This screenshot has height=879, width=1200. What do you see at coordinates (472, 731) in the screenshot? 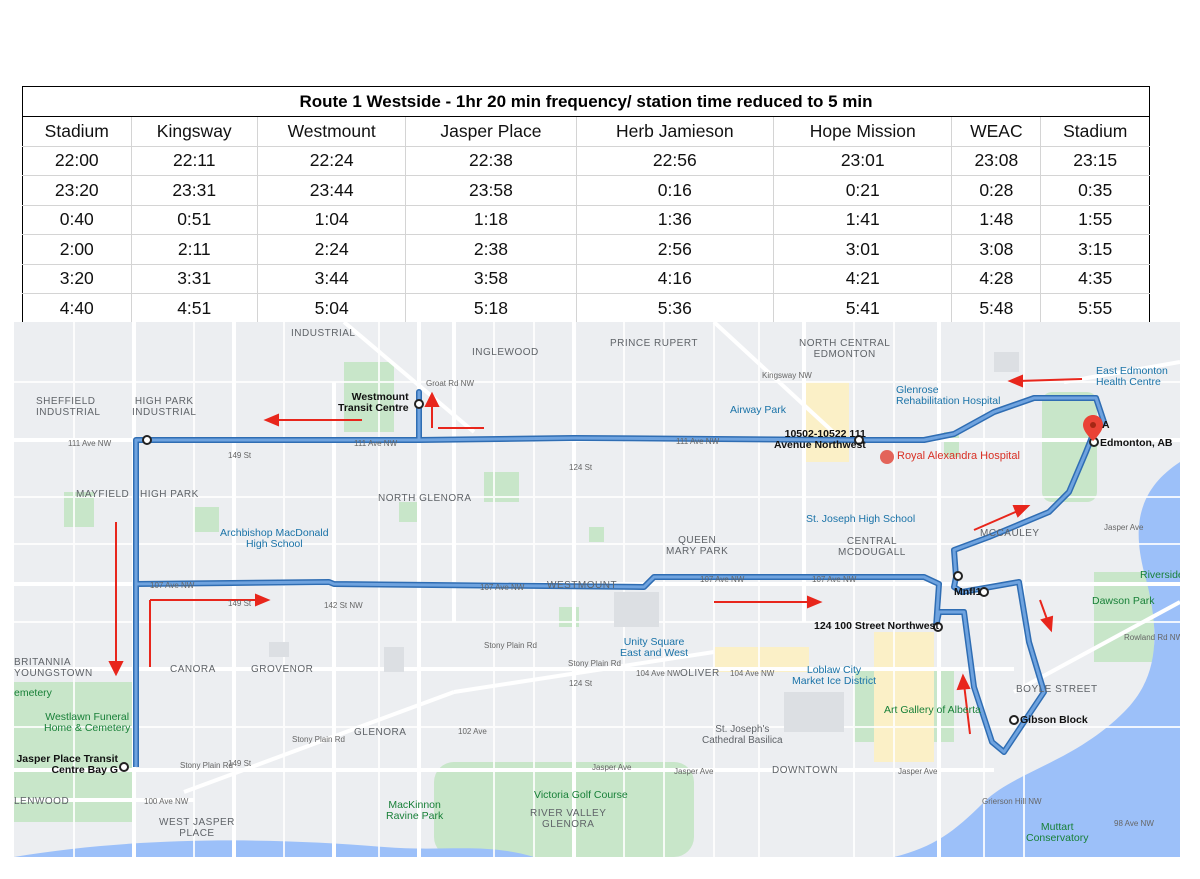
I see `road-label: 102 Ave` at bounding box center [472, 731].